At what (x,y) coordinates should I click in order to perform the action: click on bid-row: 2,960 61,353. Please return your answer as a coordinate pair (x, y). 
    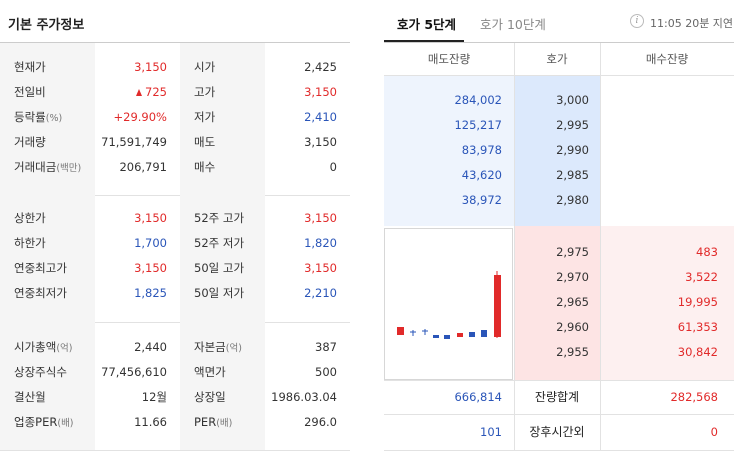
    Looking at the image, I should click on (559, 327).